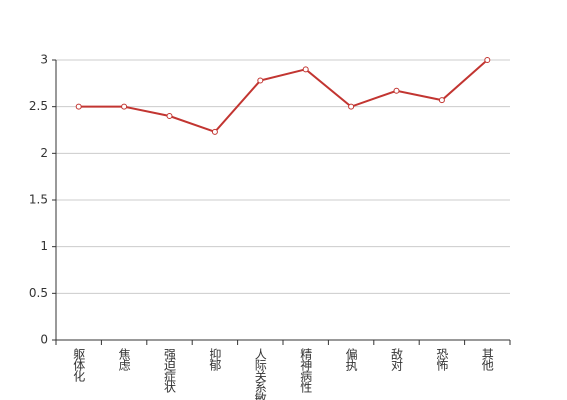 The image size is (567, 400). What do you see at coordinates (170, 370) in the screenshot?
I see `x-tick-label: 强迫症状` at bounding box center [170, 370].